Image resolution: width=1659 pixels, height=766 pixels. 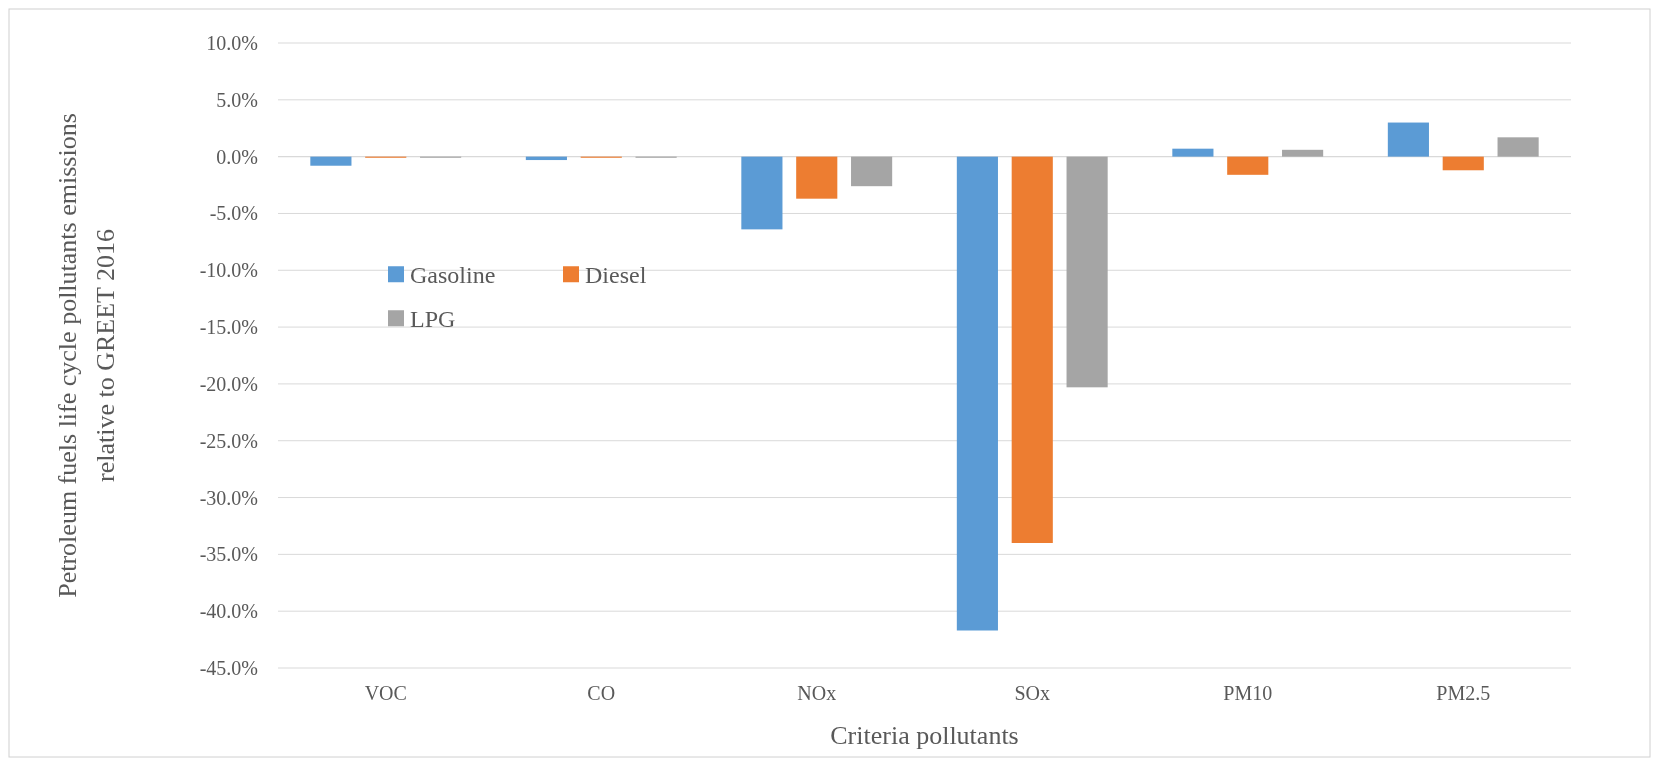 I want to click on y-tick-label: 0.0%, so click(x=237, y=156).